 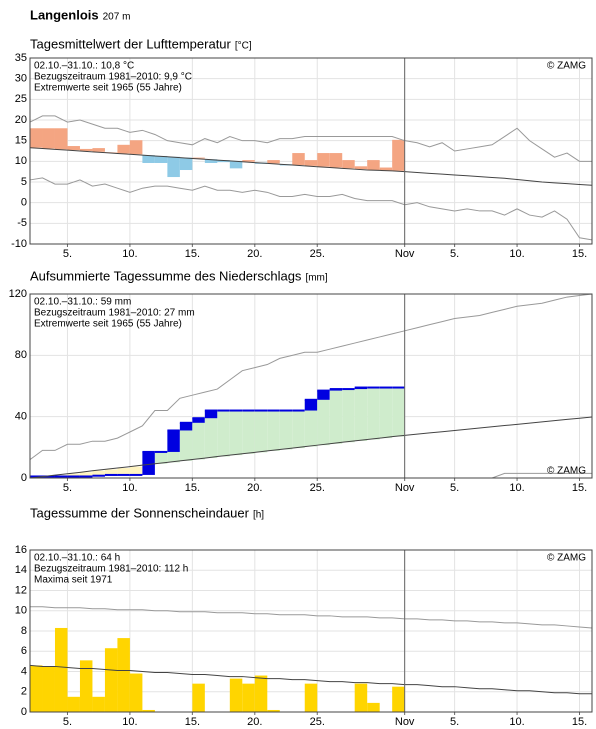 What do you see at coordinates (82, 302) in the screenshot?
I see `summary-note: 02.10.–31.10.: 59 mm` at bounding box center [82, 302].